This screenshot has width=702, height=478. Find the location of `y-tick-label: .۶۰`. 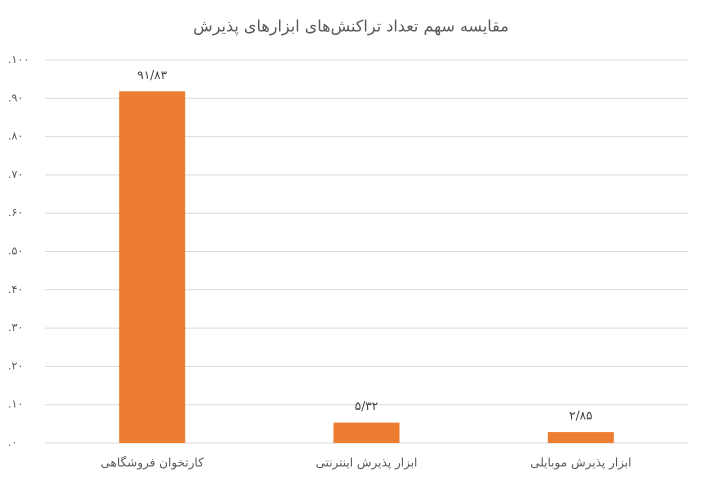

y-tick-label: .۶۰ is located at coordinates (15, 212).